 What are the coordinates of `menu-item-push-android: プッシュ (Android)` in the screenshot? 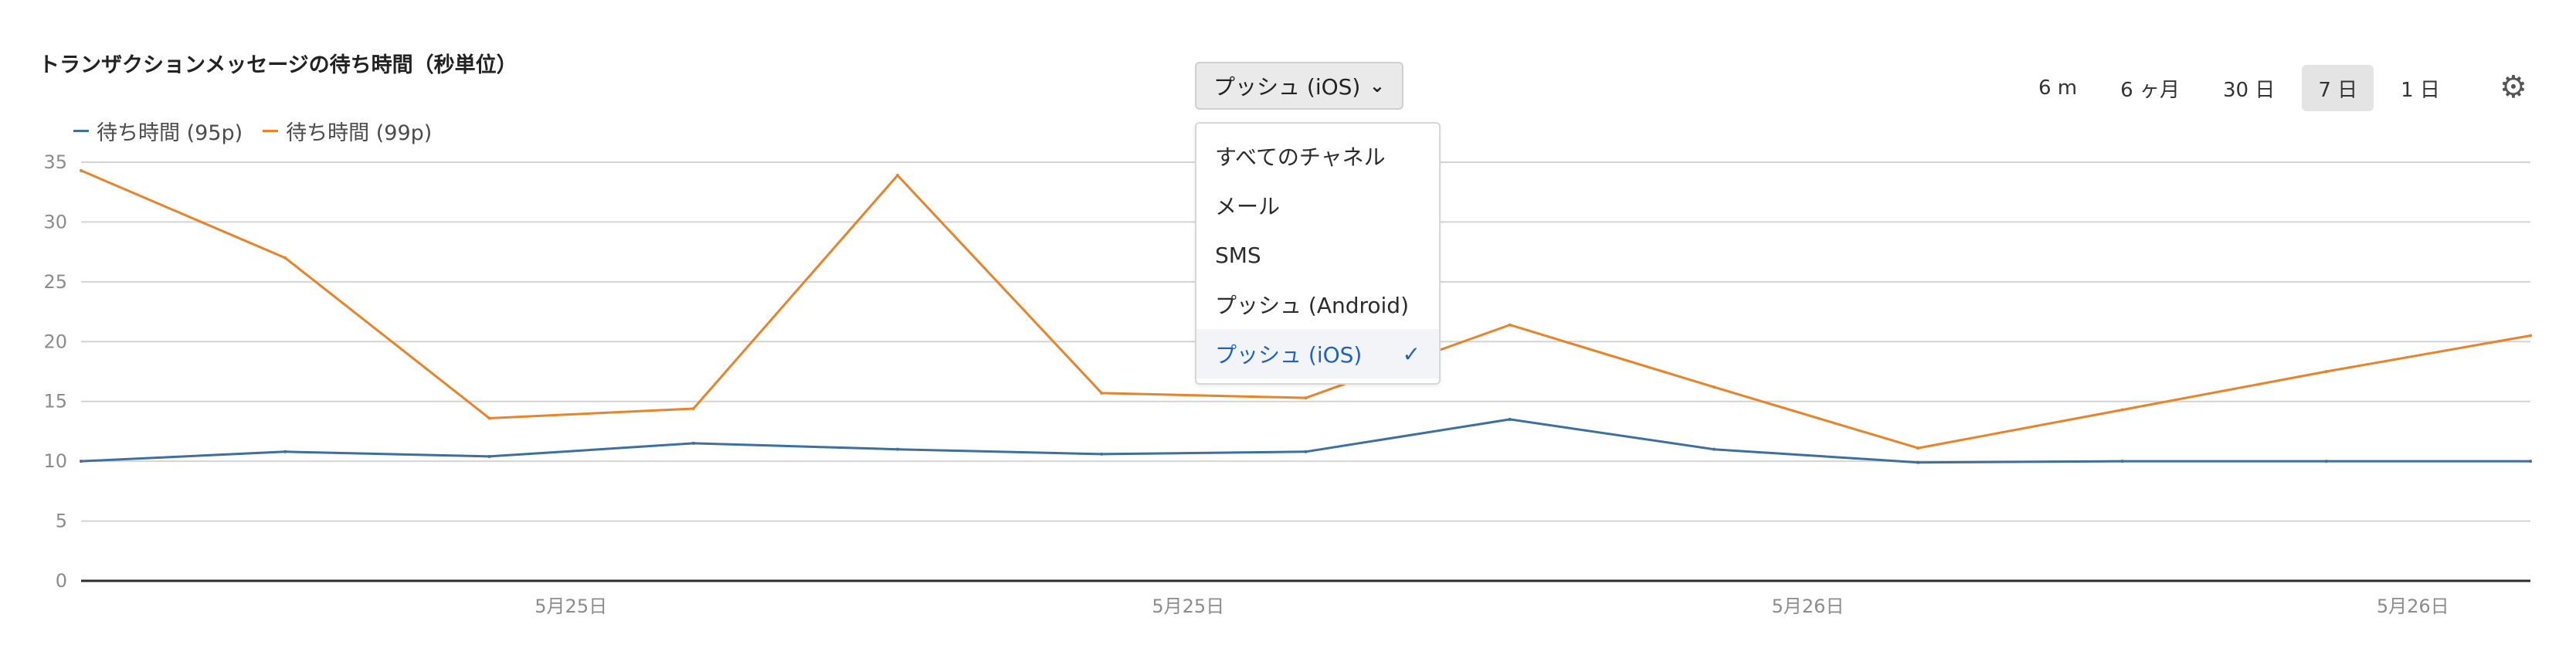 It's located at (1317, 304).